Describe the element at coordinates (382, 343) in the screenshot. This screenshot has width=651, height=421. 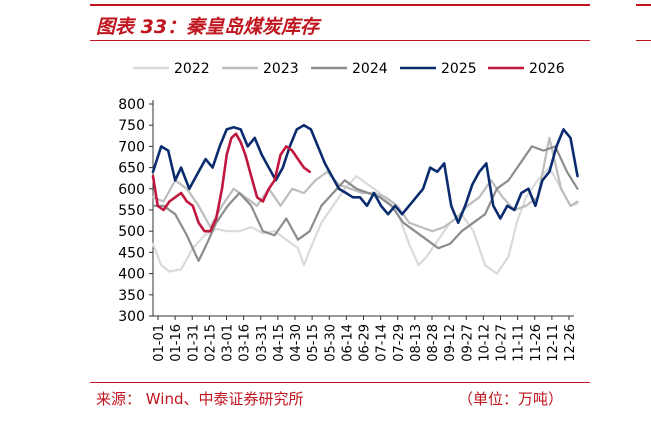
I see `x-tick-label: 07-14` at that location.